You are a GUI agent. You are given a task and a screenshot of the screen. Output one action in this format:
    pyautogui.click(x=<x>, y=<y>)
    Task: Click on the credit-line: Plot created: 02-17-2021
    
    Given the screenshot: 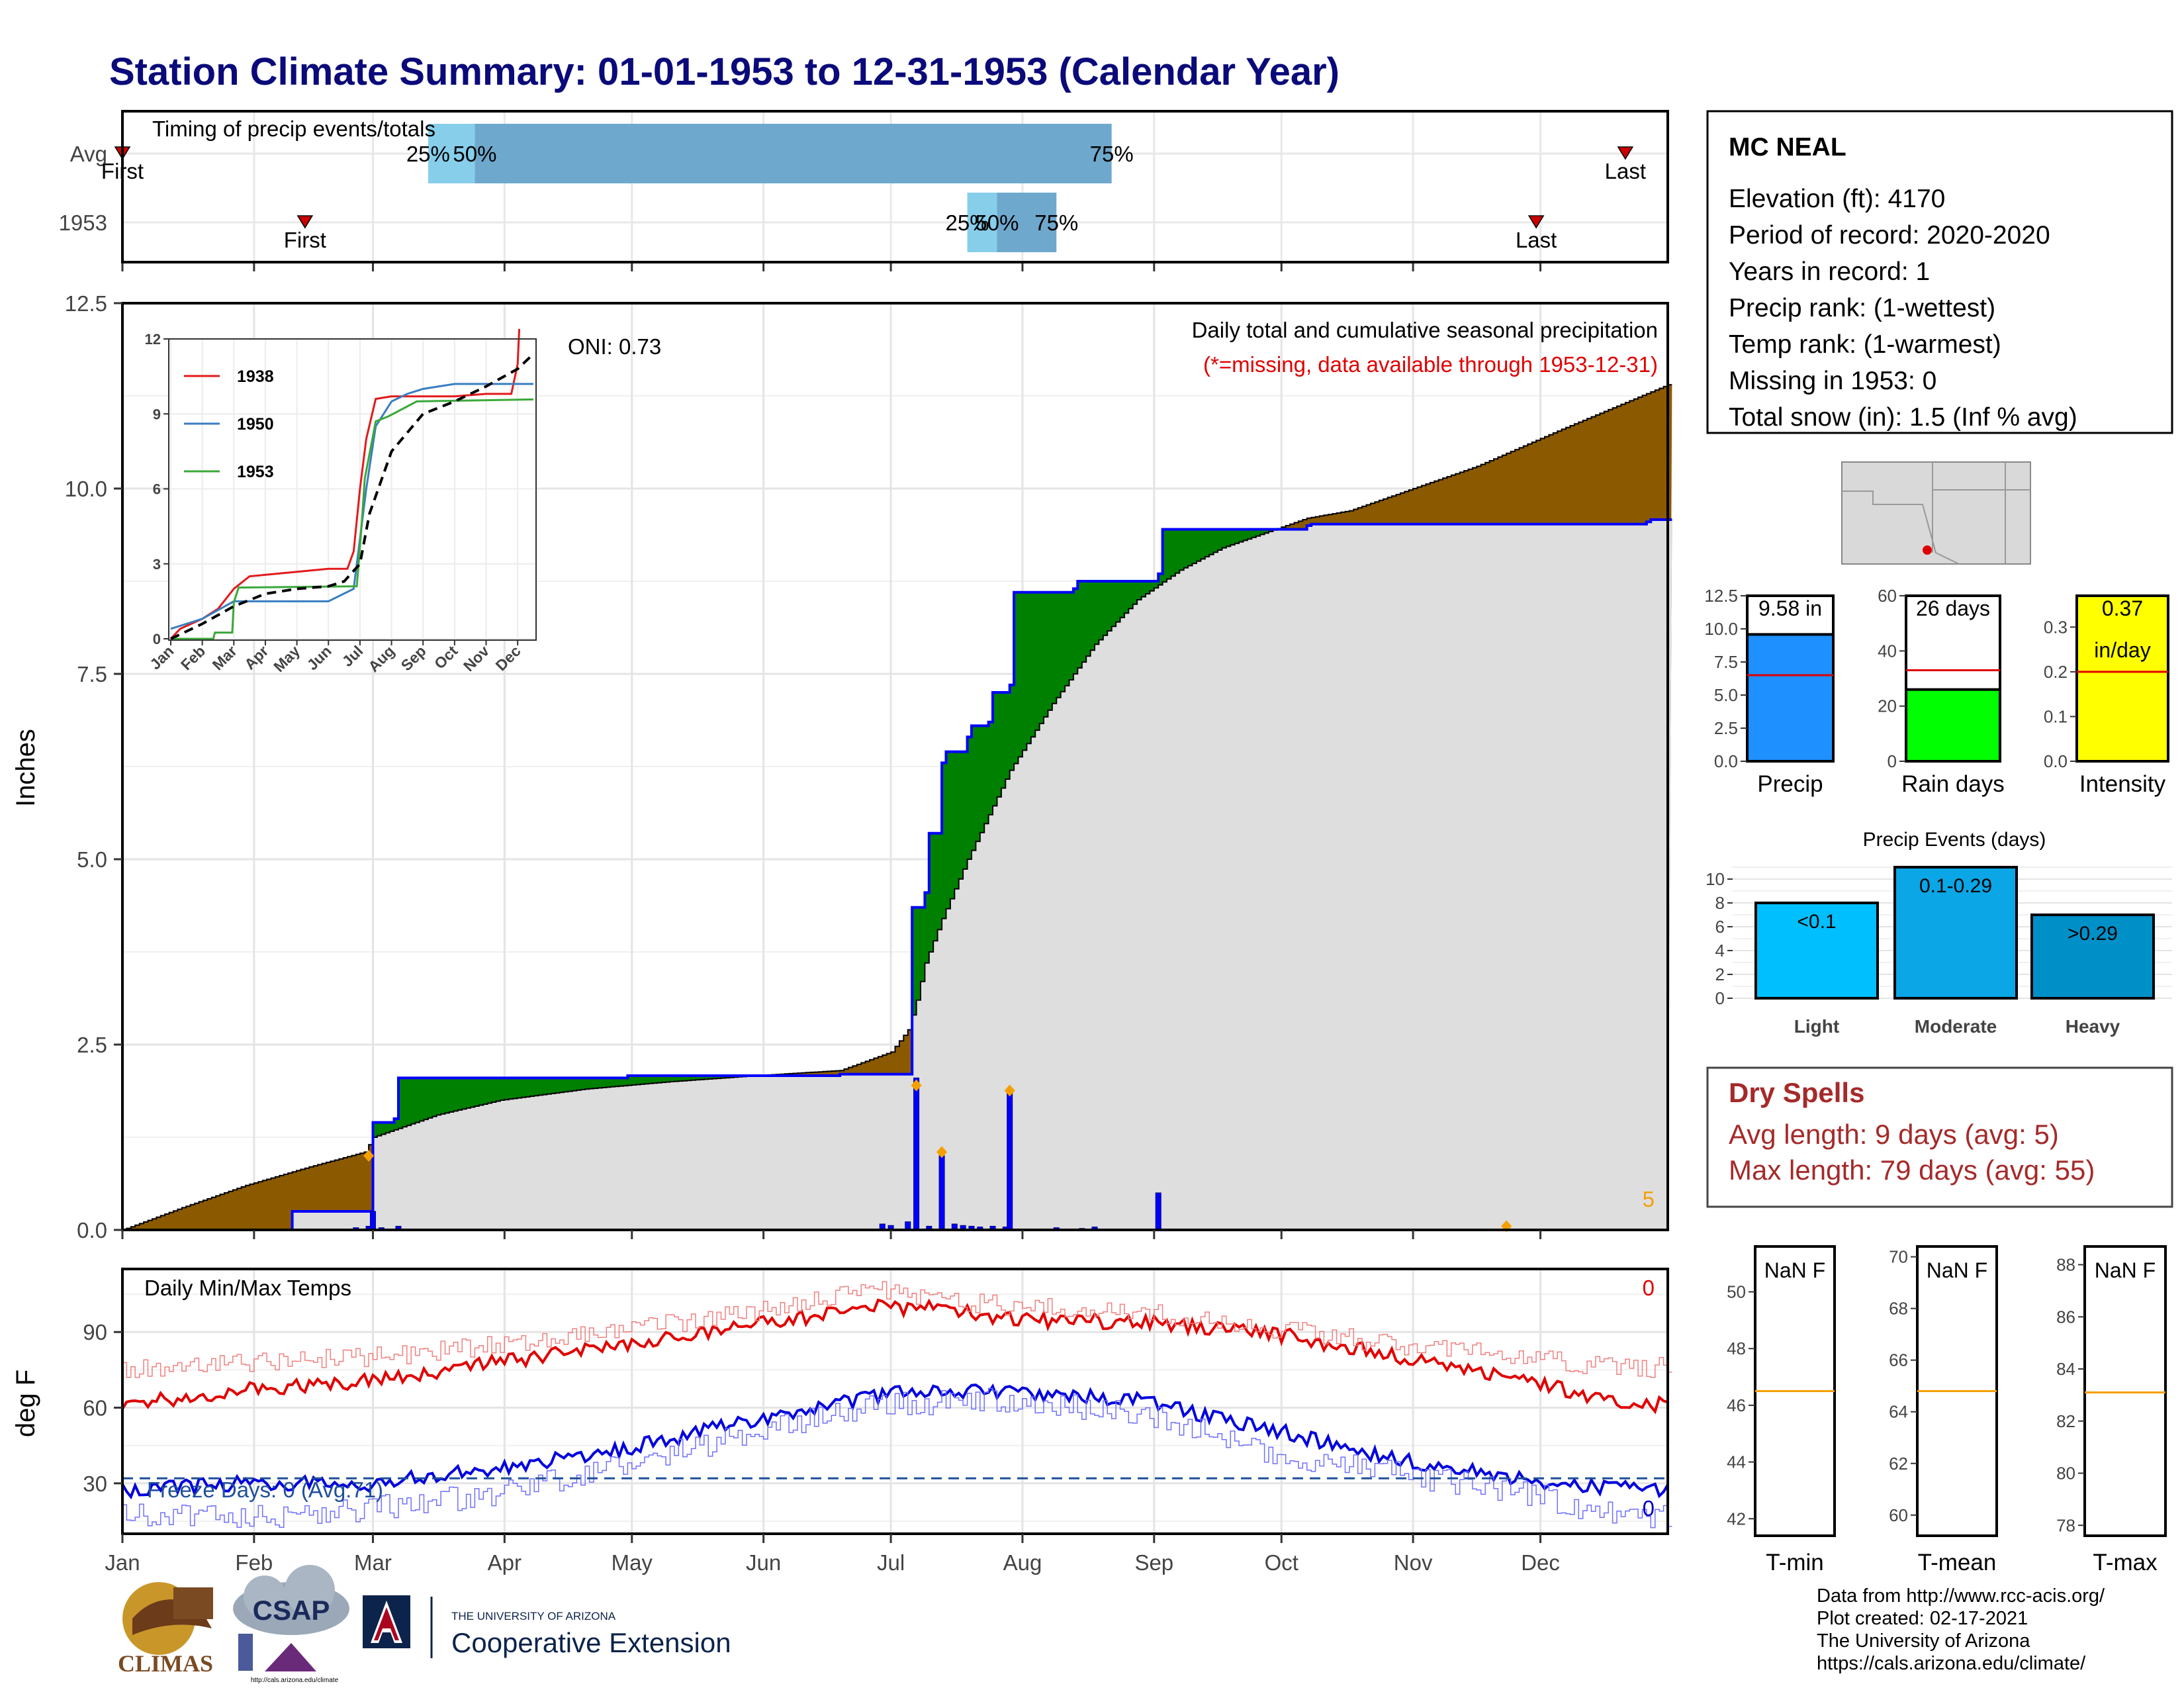 What is the action you would take?
    pyautogui.click(x=1922, y=1618)
    